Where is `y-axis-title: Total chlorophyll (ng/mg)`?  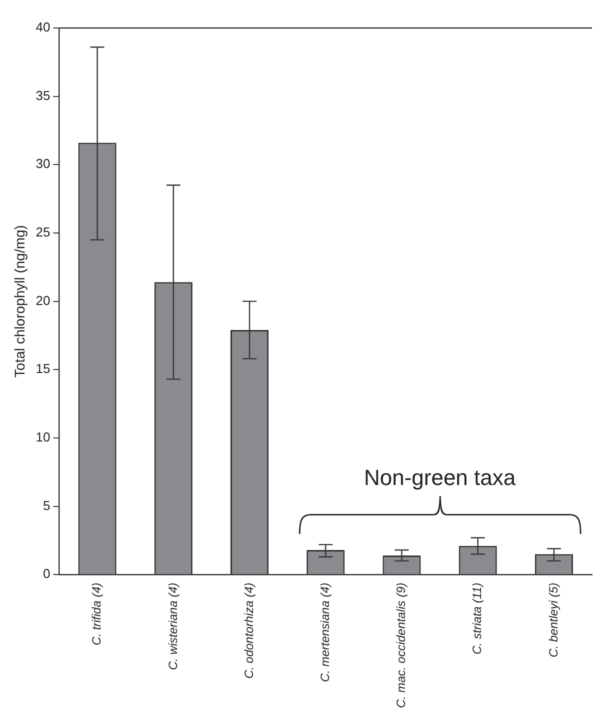
y-axis-title: Total chlorophyll (ng/mg) is located at coordinates (19, 301).